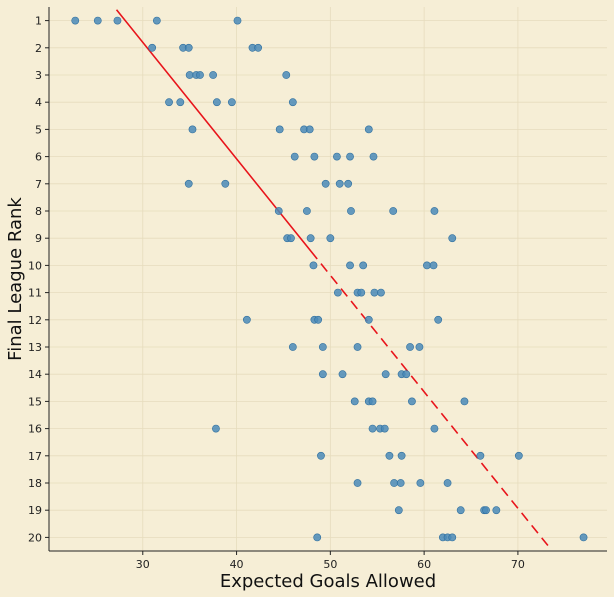 The width and height of the screenshot is (614, 597). What do you see at coordinates (38, 157) in the screenshot?
I see `y-tick-label-6: 6` at bounding box center [38, 157].